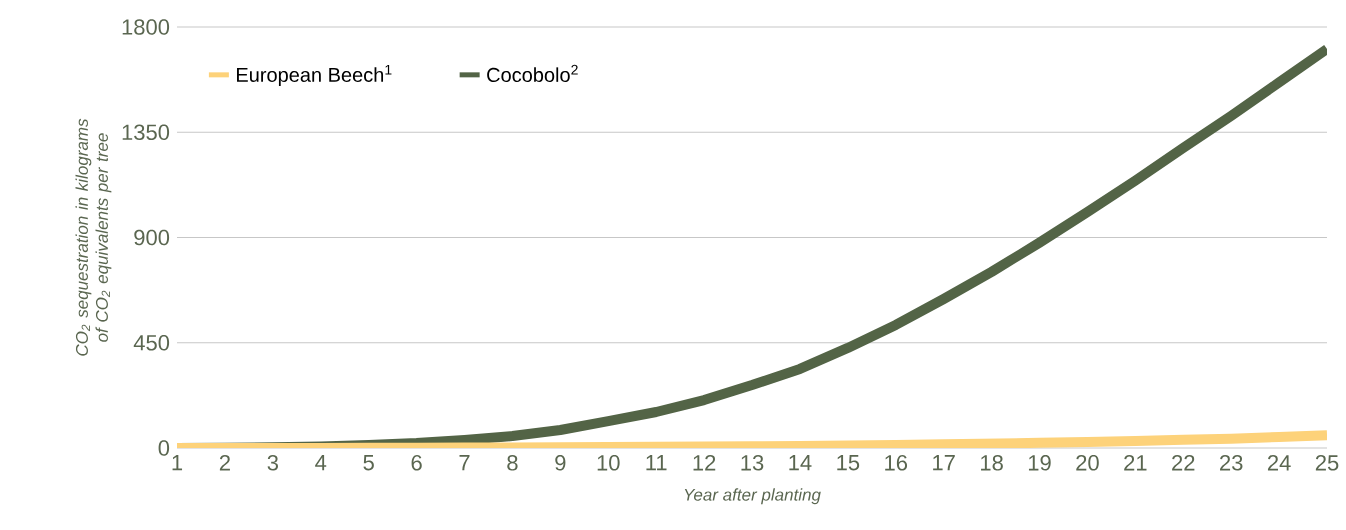 The width and height of the screenshot is (1346, 530). I want to click on x-tick-label: 6, so click(416, 463).